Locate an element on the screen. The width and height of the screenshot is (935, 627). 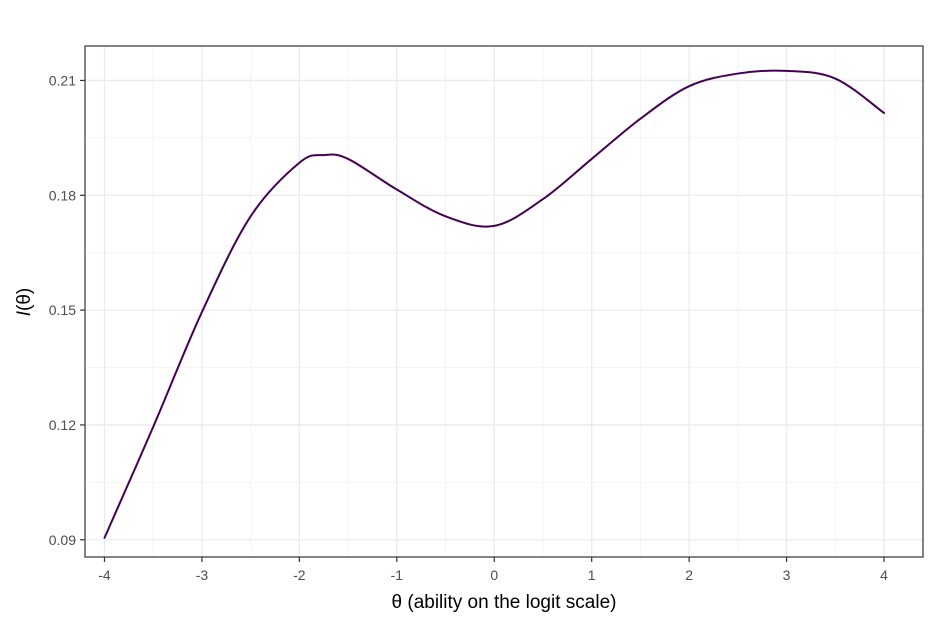
x-tick-label: -4 is located at coordinates (104, 575).